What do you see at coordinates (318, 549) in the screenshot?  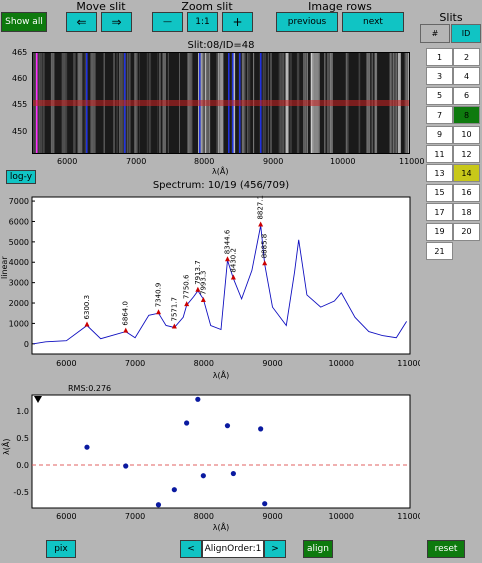 I see `align-button: align` at bounding box center [318, 549].